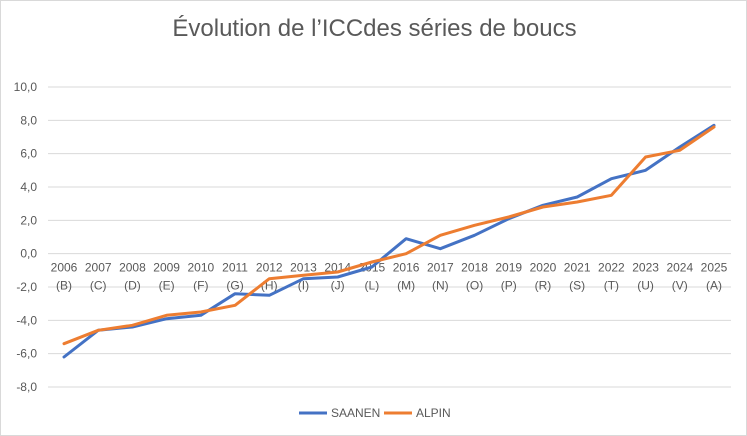  I want to click on x-tick-sublabel: (J), so click(338, 286).